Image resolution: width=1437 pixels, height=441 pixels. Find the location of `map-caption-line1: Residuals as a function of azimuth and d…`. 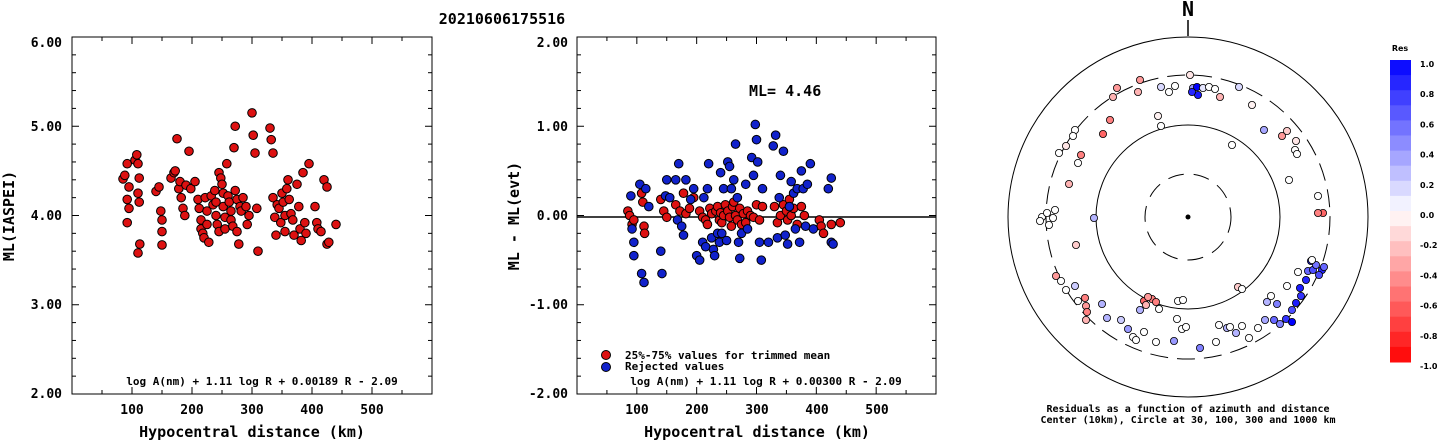

map-caption-line1: Residuals as a function of azimuth and d… is located at coordinates (1188, 409).